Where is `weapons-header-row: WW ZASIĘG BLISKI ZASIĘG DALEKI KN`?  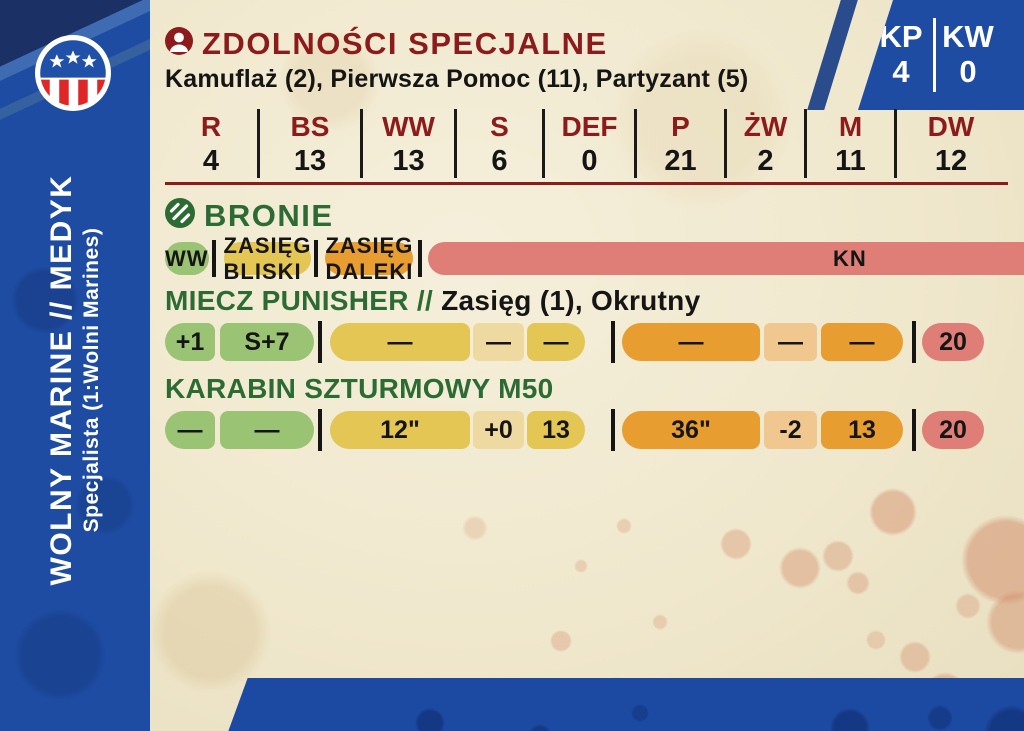 weapons-header-row: WW ZASIĘG BLISKI ZASIĘG DALEKI KN is located at coordinates (594, 258).